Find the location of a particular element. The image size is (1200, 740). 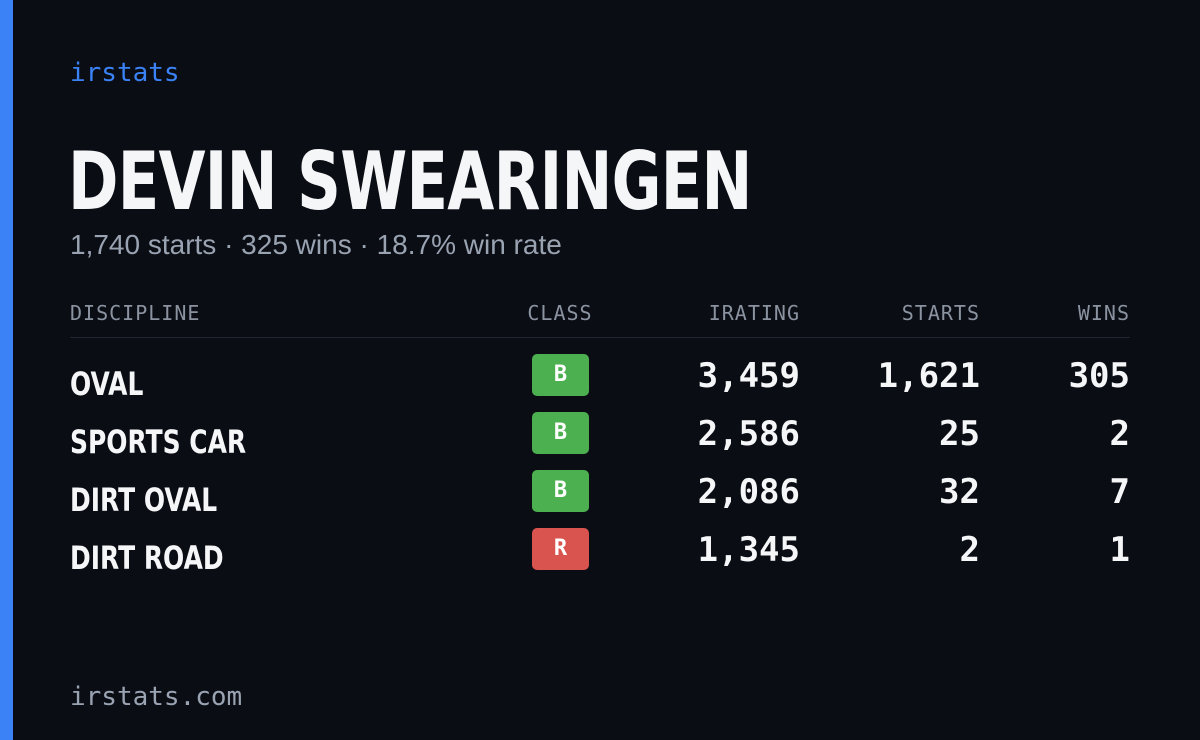

driver-summary: 1,740 starts · 325 wins · 18.7% win rate is located at coordinates (316, 244).